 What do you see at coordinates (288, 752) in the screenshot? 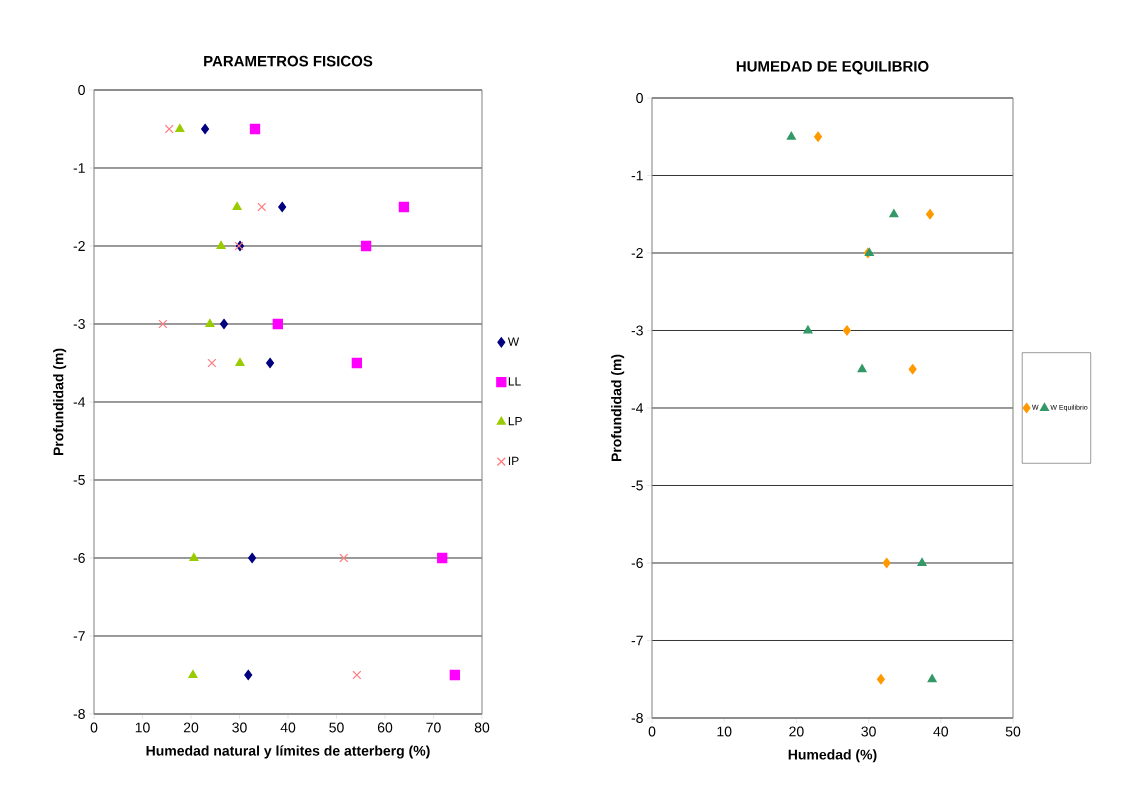
I see `x-axis-title: Humedad natural y límites de atterberg (%)` at bounding box center [288, 752].